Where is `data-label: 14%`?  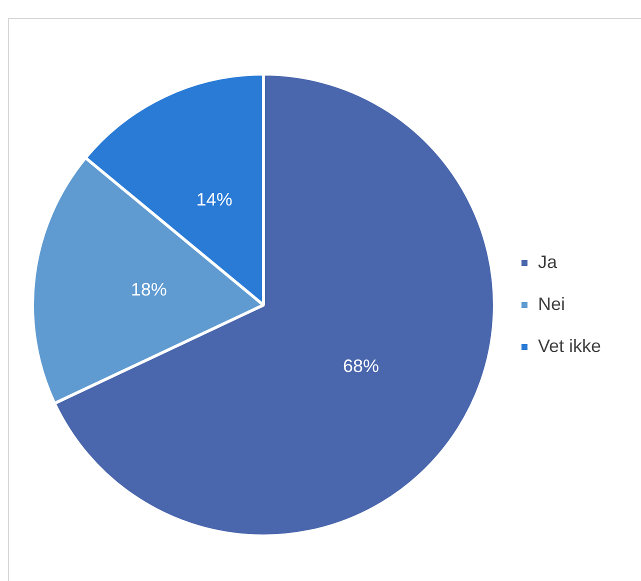
data-label: 14% is located at coordinates (214, 199).